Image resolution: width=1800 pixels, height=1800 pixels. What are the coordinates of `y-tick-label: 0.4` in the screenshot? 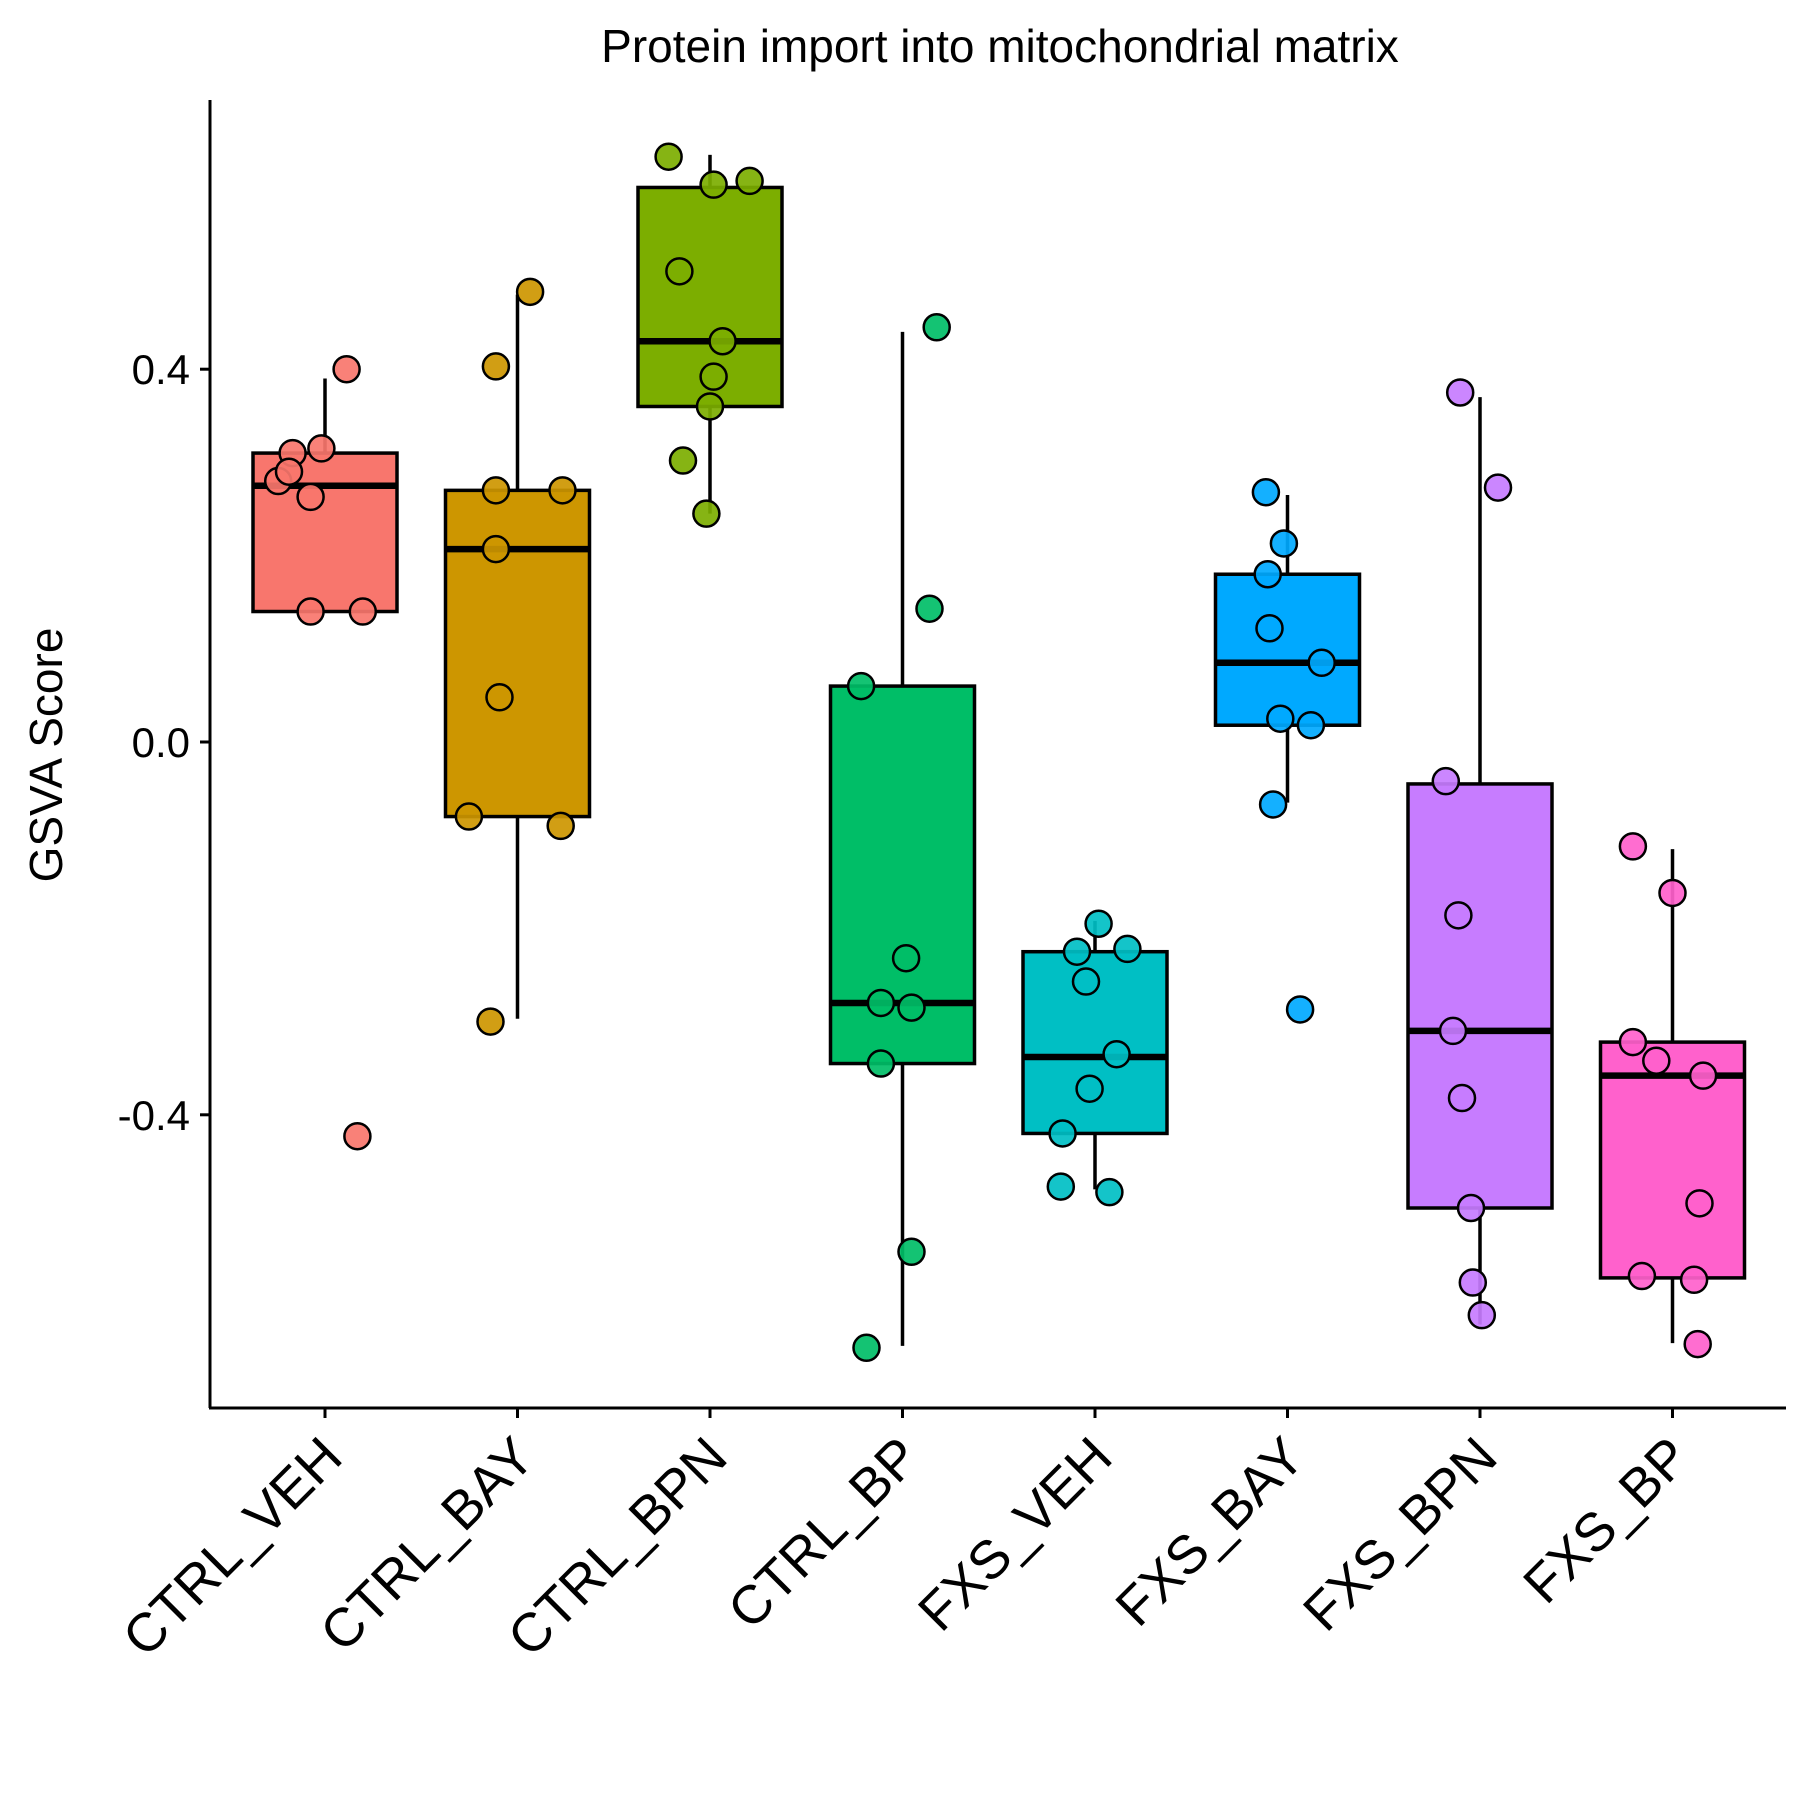 It's located at (161, 369).